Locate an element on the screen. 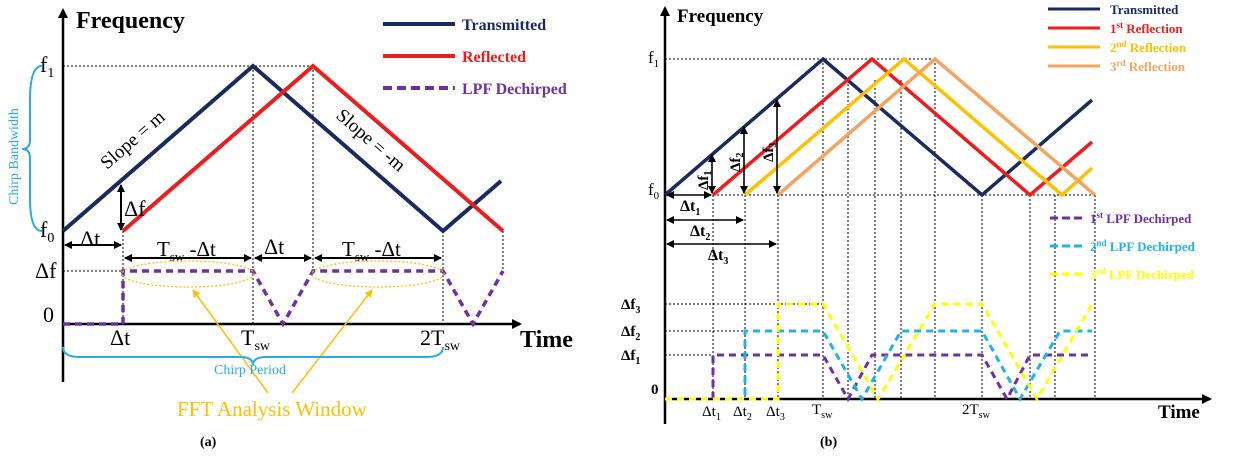  panel-a-slope-up-label: Slope = m is located at coordinates (133, 139).